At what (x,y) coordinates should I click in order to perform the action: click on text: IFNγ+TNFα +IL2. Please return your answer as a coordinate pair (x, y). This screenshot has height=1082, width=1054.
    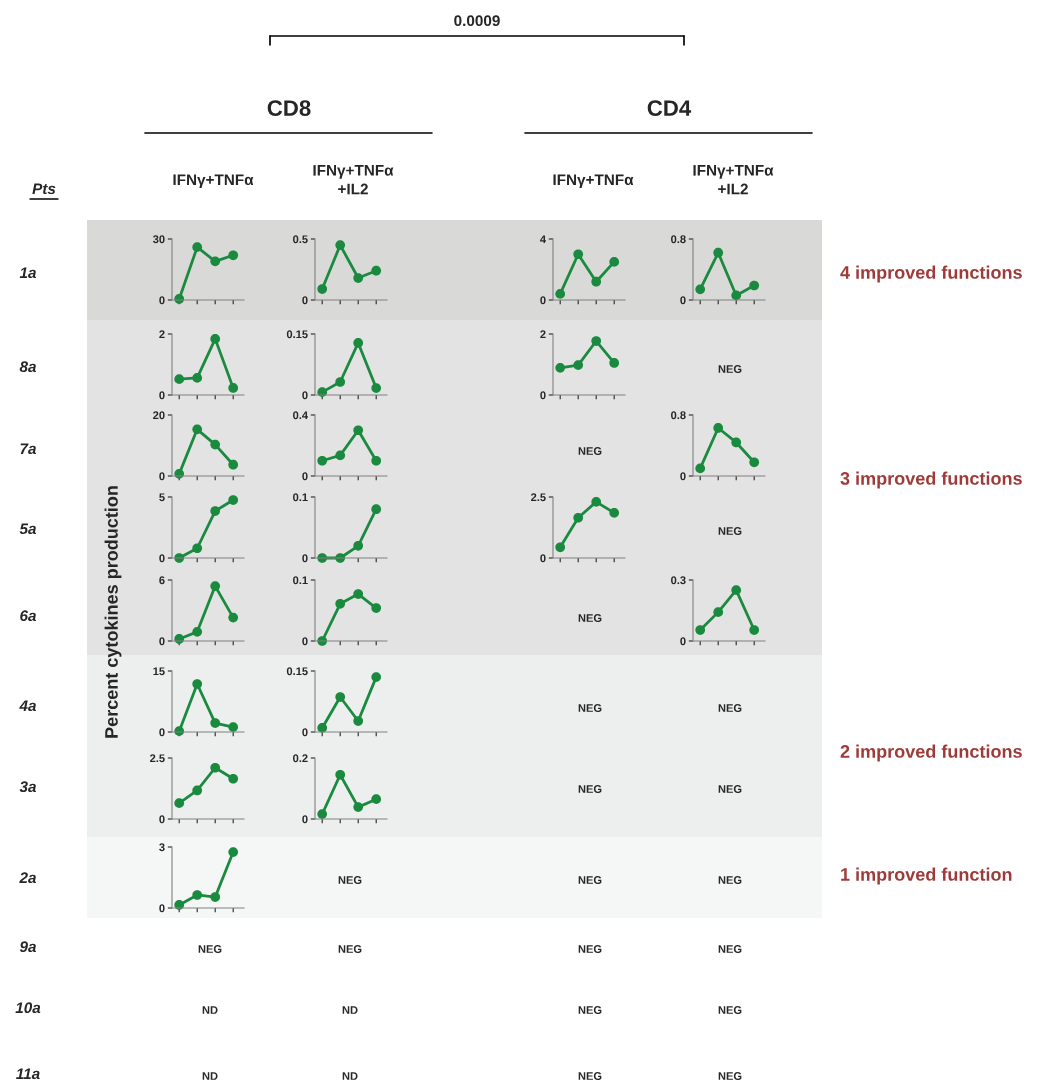
    Looking at the image, I should click on (353, 180).